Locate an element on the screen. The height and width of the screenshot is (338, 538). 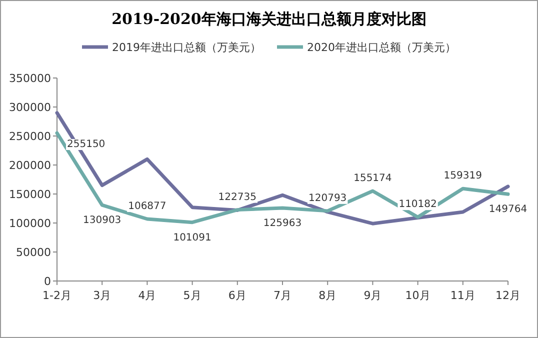
x-tick-label: 12月 is located at coordinates (508, 295).